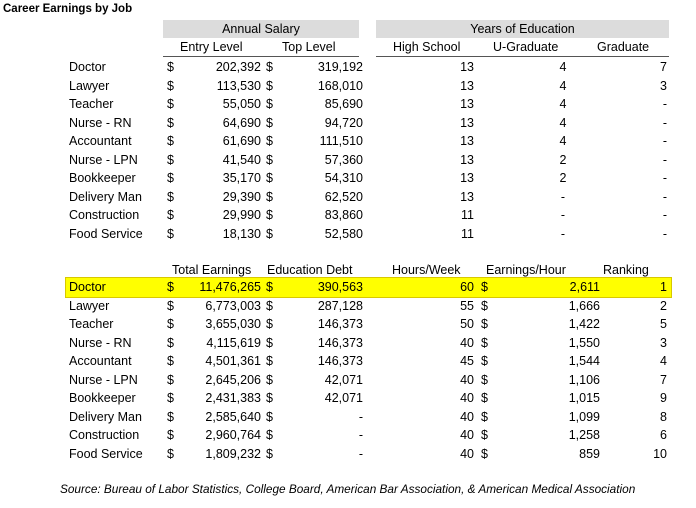  I want to click on table-row: Lawyer $113,530 $168,010 13 4 3, so click(368, 86).